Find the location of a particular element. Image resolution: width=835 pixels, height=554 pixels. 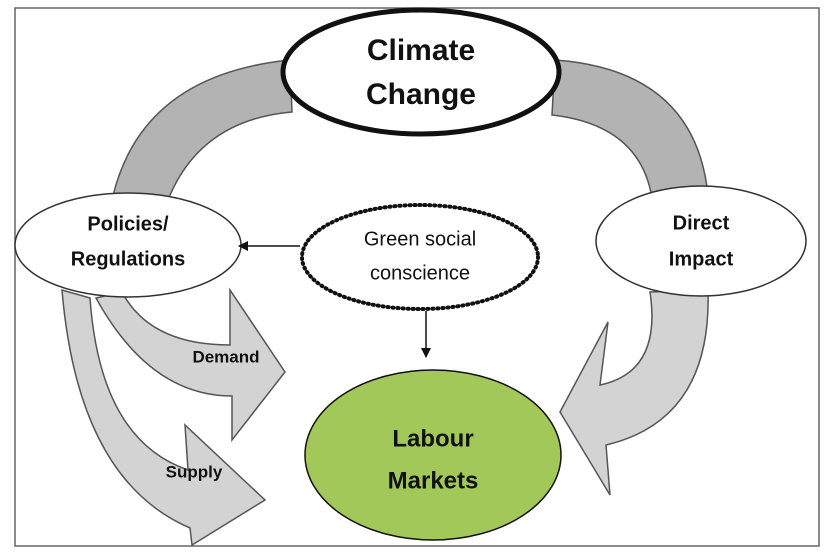

node-label: Climate is located at coordinates (421, 50).